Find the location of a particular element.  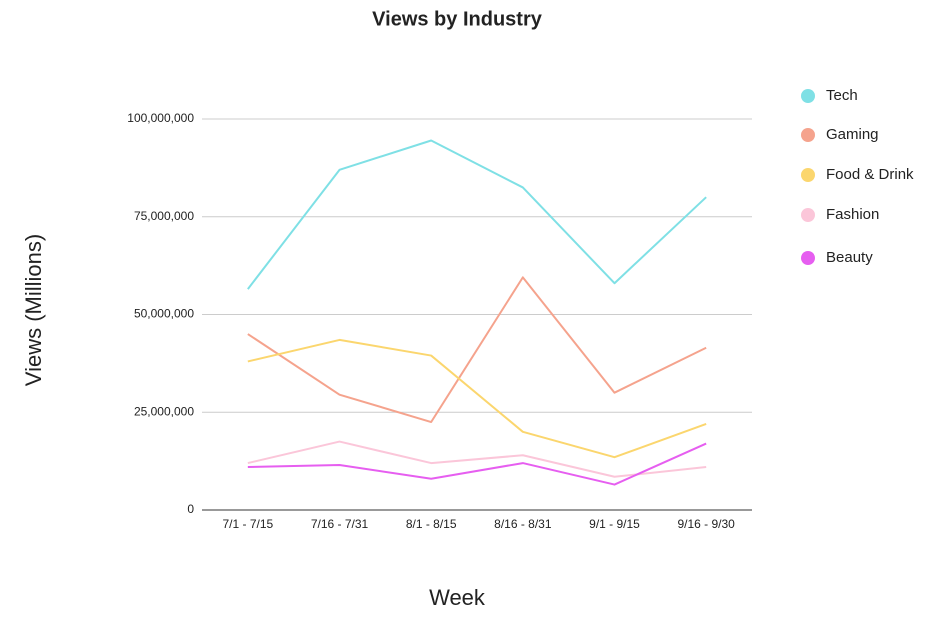

y-tick-label: 50,000,000 is located at coordinates (164, 314).